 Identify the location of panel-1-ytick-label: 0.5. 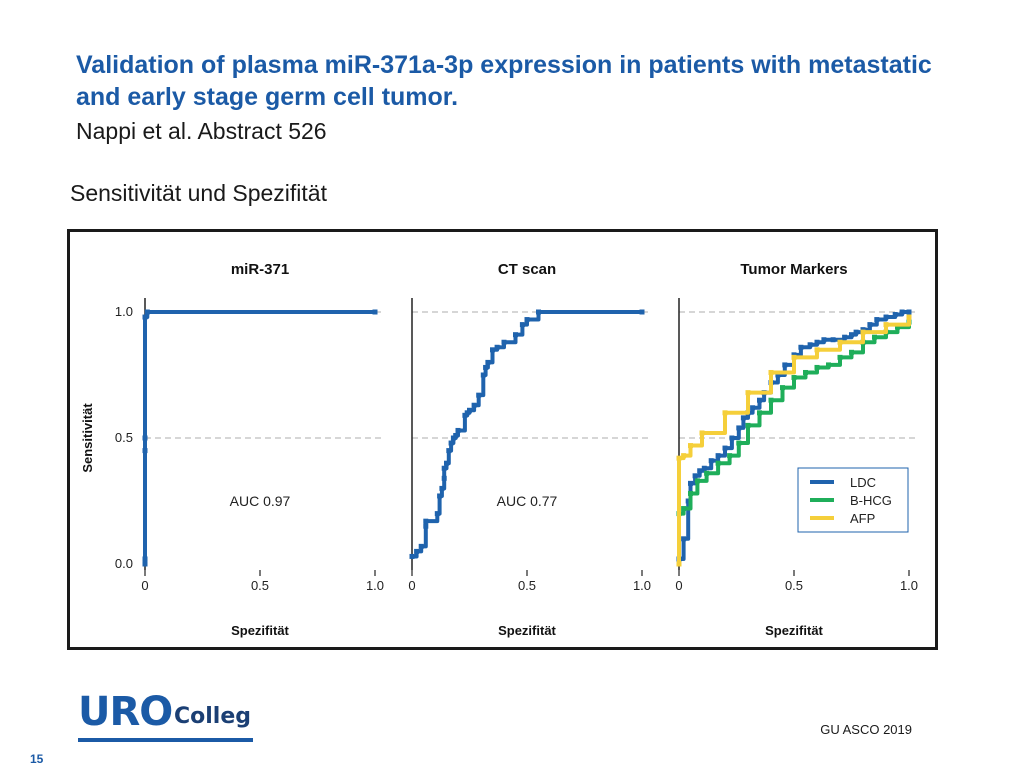
(124, 437).